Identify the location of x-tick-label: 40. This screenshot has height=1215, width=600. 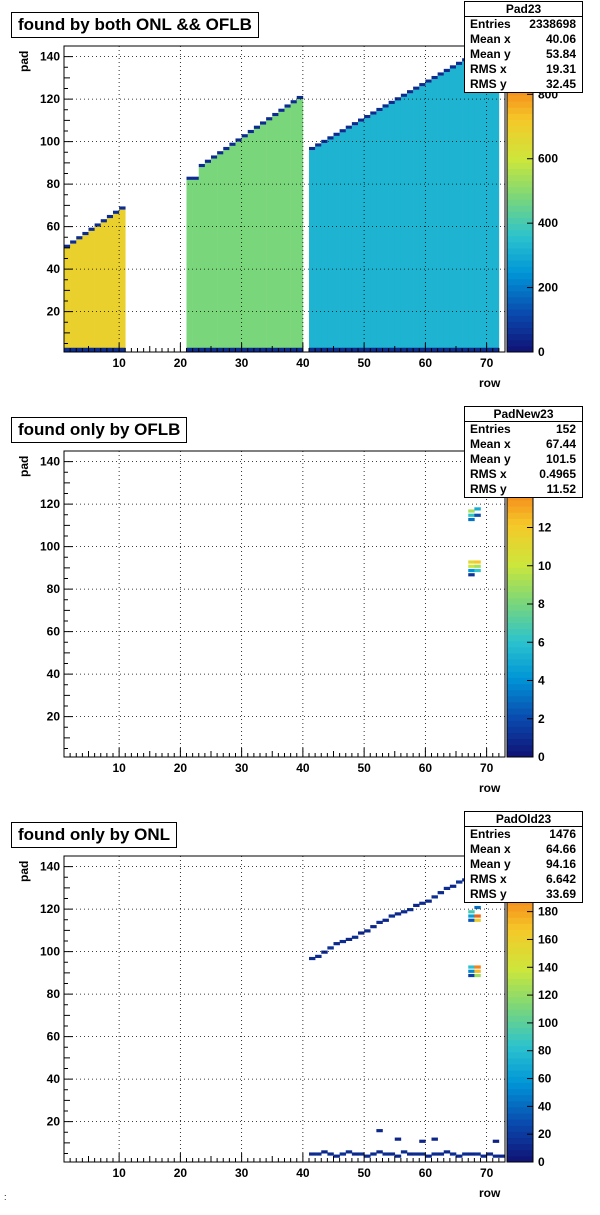
(303, 363).